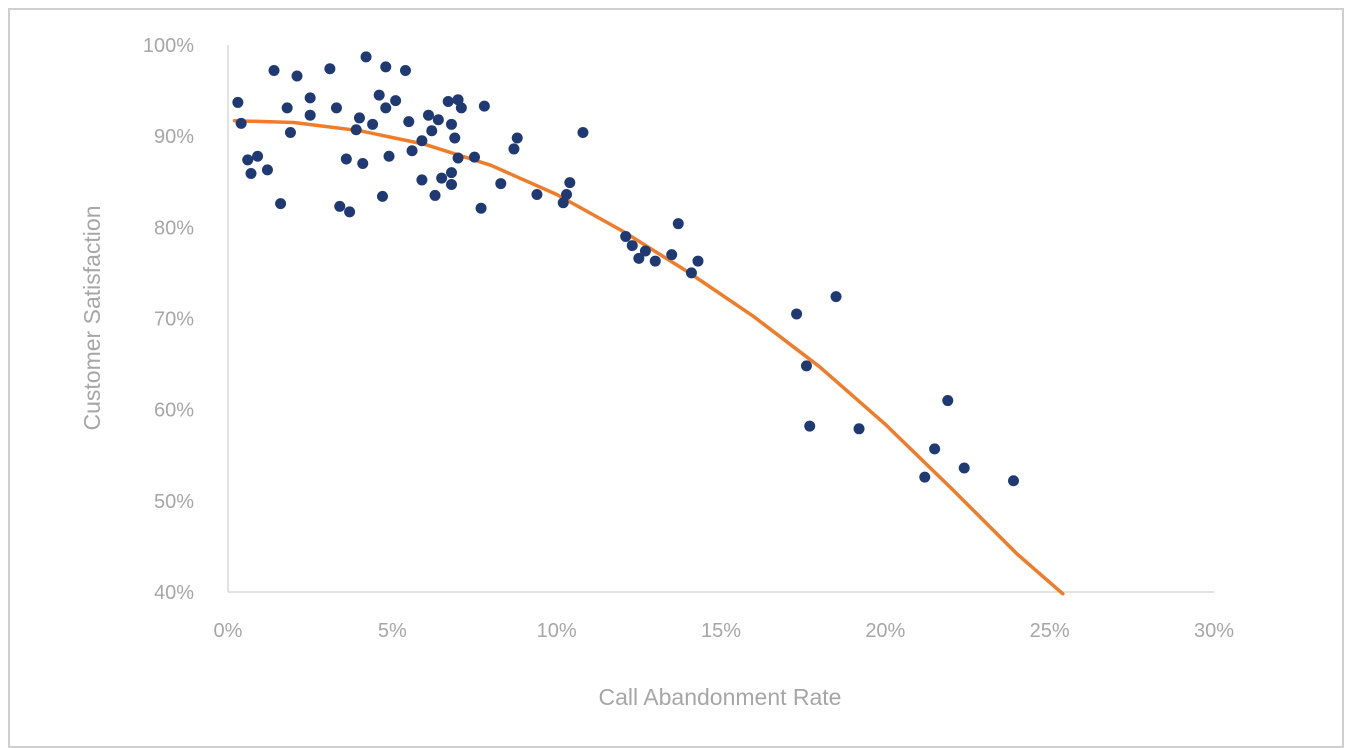 This screenshot has width=1352, height=748. I want to click on y-tick-label: 50%, so click(174, 502).